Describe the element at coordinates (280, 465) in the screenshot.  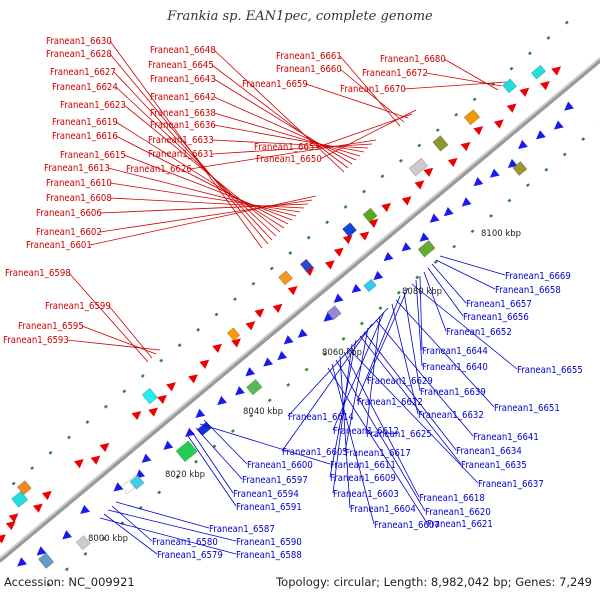
I see `reverse-gene-label: Franean1_6600` at that location.